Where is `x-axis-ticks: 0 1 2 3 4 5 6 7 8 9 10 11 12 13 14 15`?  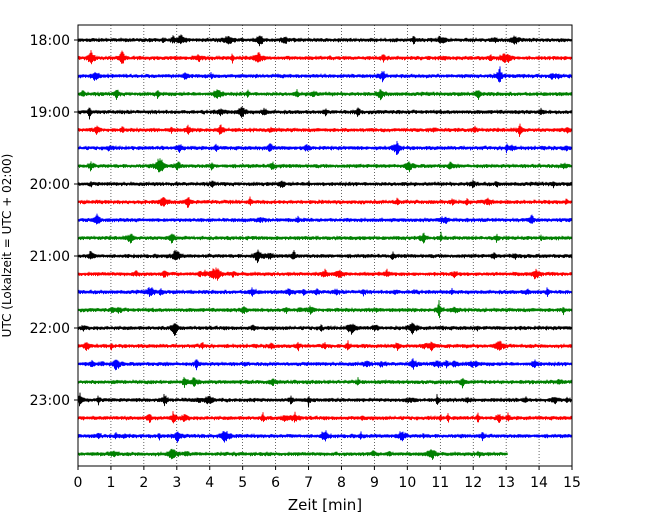
x-axis-ticks: 0 1 2 3 4 5 6 7 8 9 10 11 12 13 14 15 is located at coordinates (327, 478).